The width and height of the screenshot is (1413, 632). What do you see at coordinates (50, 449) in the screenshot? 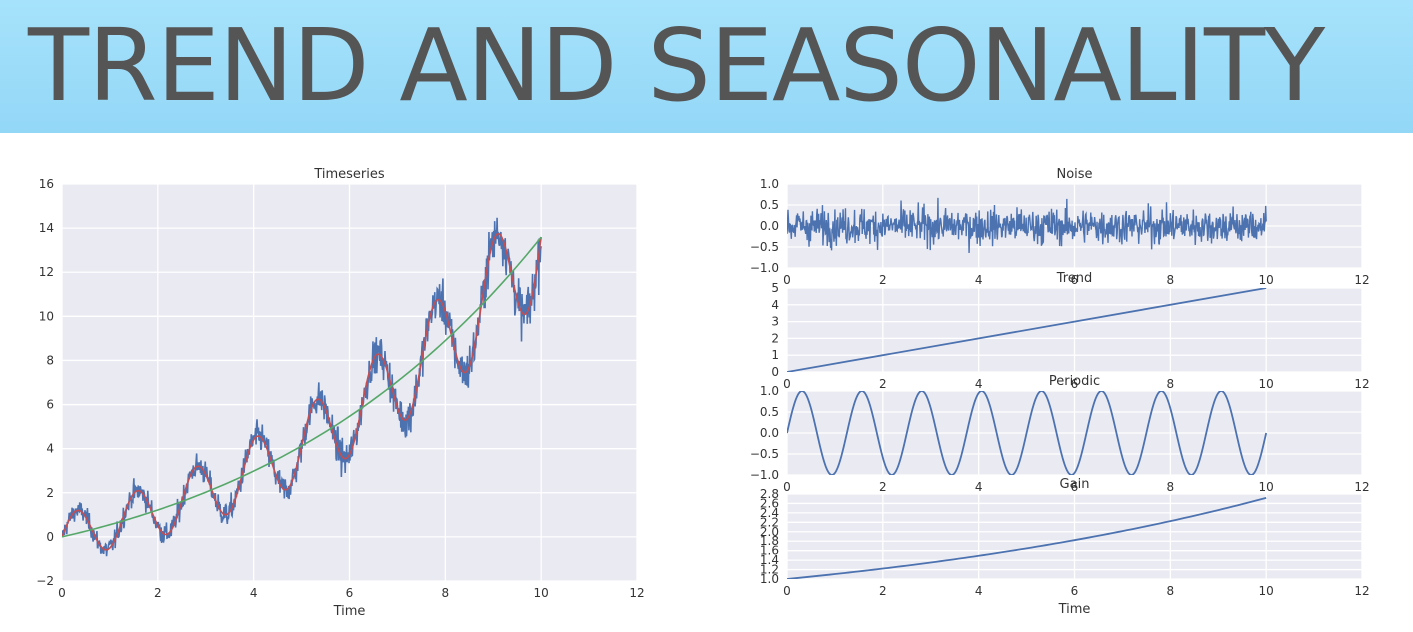
I see `timeseries-y-tick-label: 4` at bounding box center [50, 449].